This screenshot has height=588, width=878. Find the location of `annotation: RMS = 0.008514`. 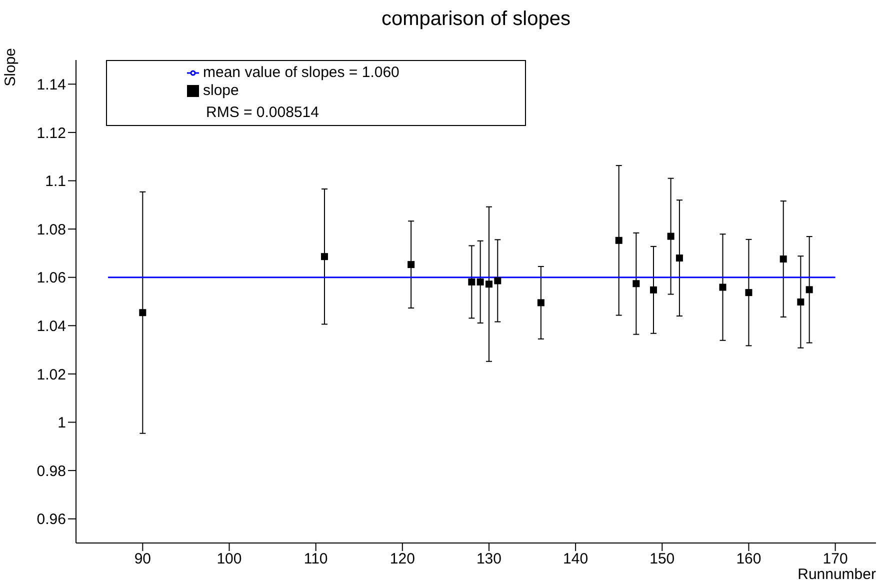

annotation: RMS = 0.008514 is located at coordinates (262, 113).